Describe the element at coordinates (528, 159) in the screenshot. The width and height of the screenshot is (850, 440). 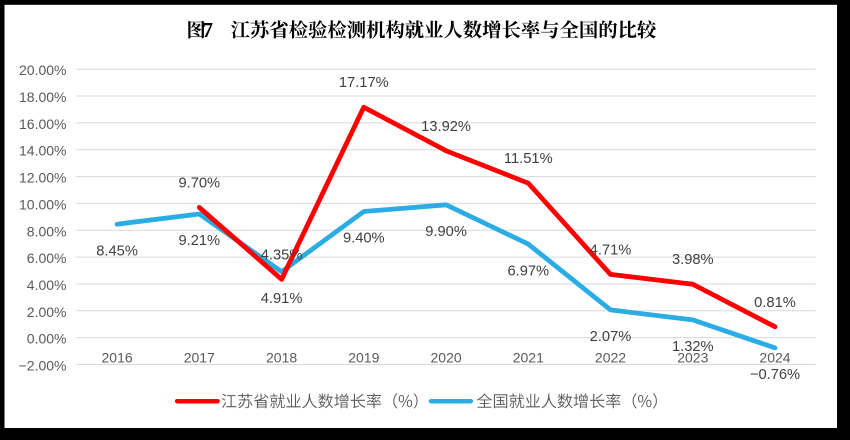
I see `svg-text: 11.51%` at that location.